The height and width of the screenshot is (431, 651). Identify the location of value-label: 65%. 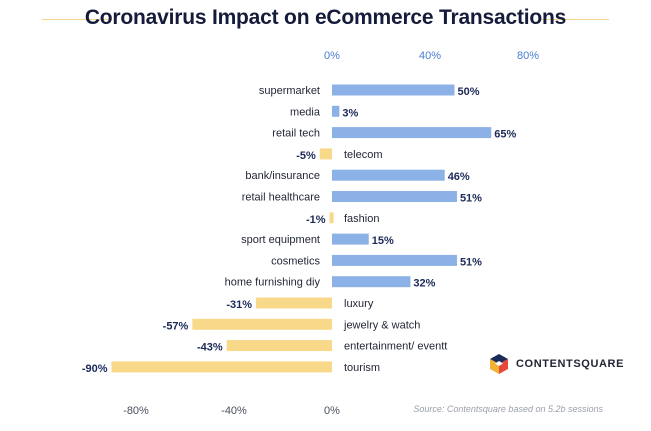
(505, 135).